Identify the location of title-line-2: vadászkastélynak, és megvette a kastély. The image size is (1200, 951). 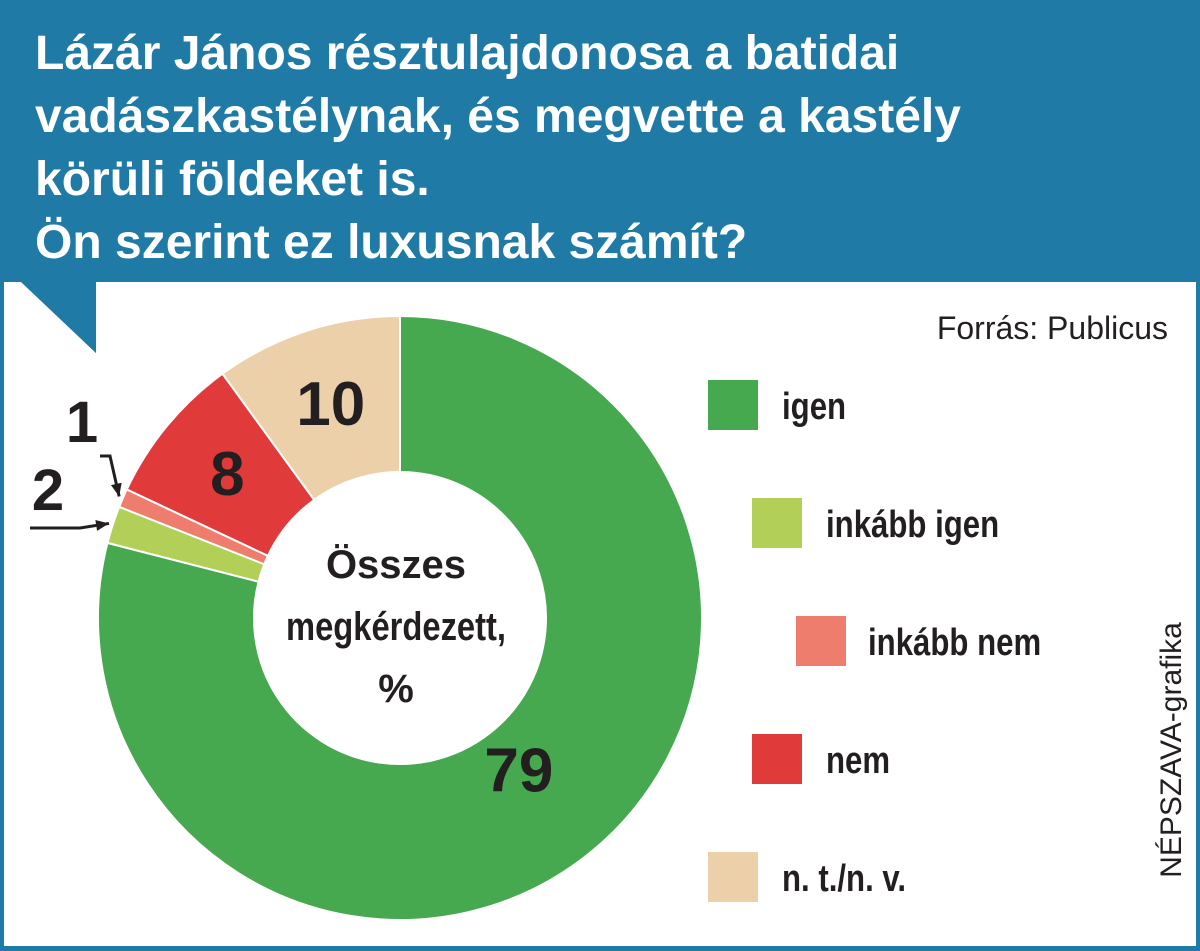
(498, 116).